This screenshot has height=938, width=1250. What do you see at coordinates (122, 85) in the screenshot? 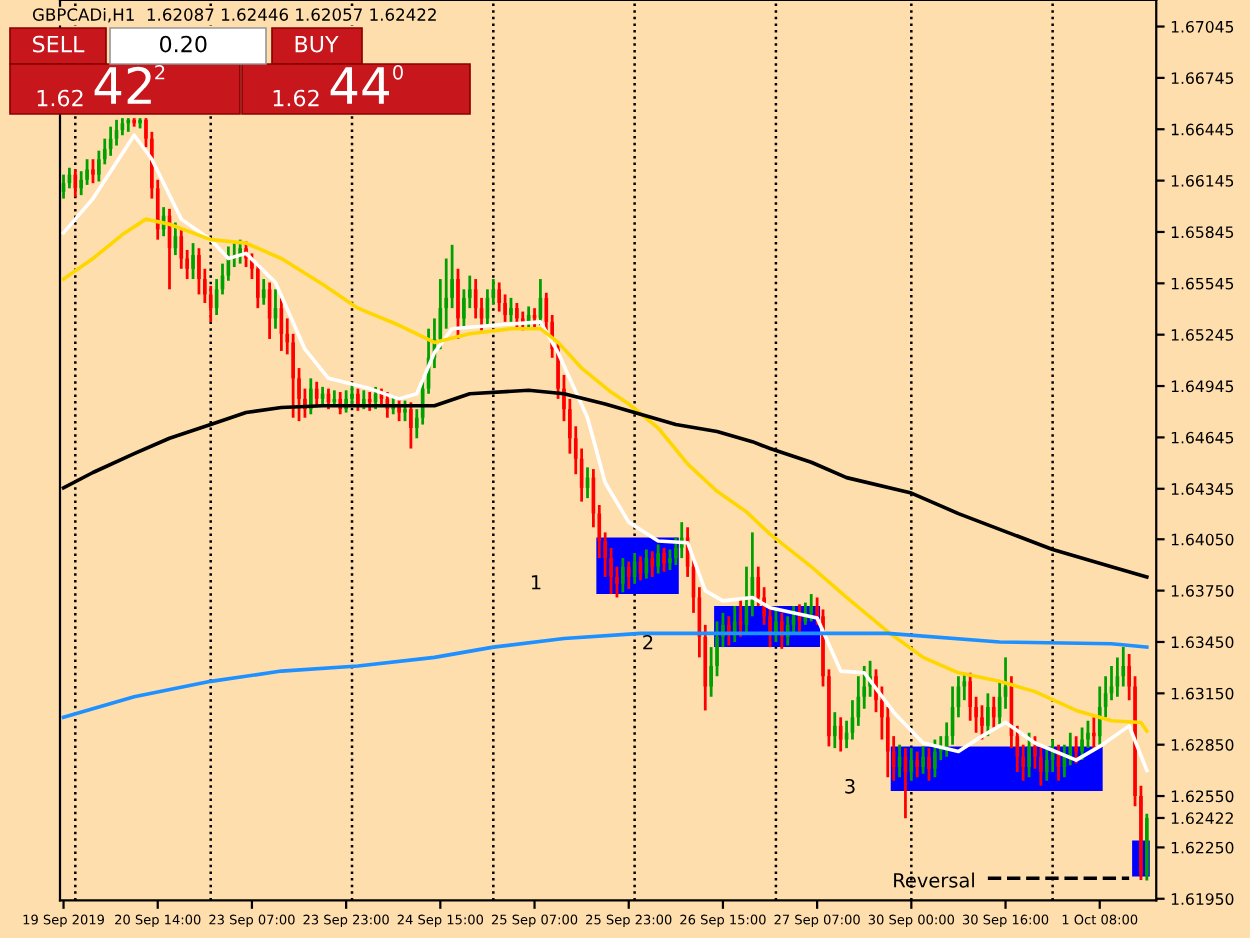
I see `annotation: 42` at bounding box center [122, 85].